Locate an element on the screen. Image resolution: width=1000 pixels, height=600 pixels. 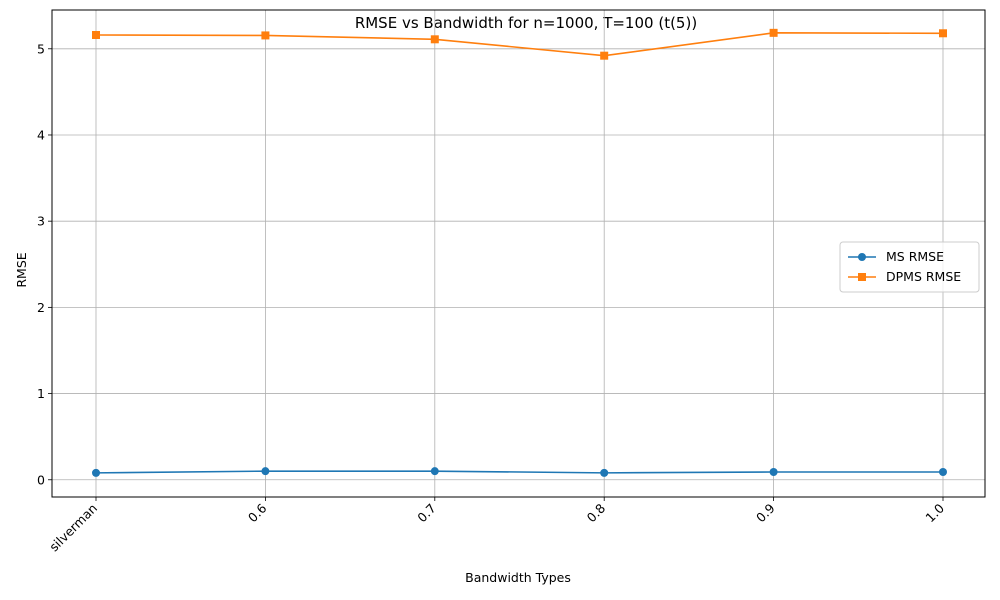
x-tick-label: 0.6 is located at coordinates (257, 512).